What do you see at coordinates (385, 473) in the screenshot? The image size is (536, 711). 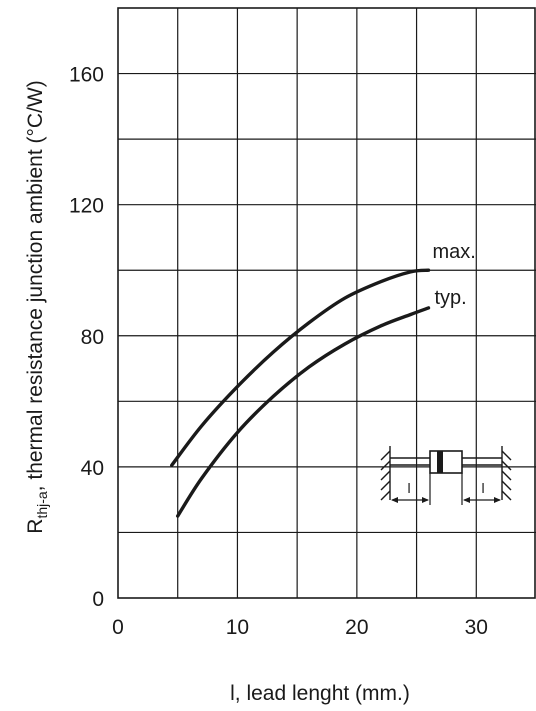 I see `left-wall-icon` at bounding box center [385, 473].